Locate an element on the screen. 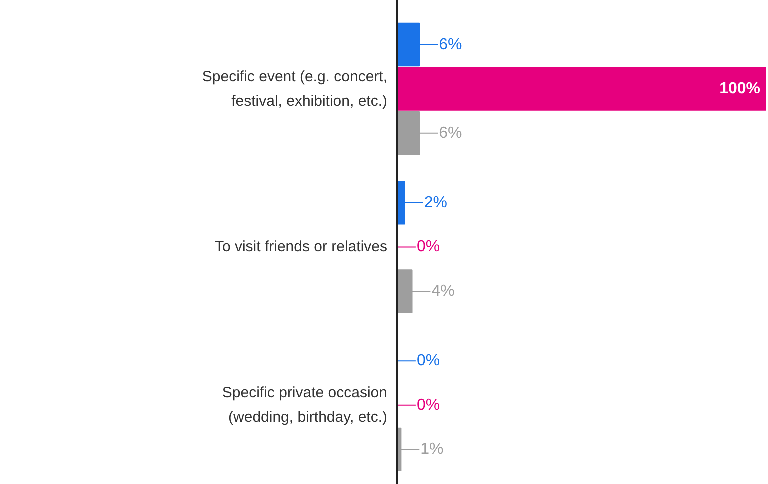 This screenshot has height=484, width=768. data-label: 4% is located at coordinates (443, 291).